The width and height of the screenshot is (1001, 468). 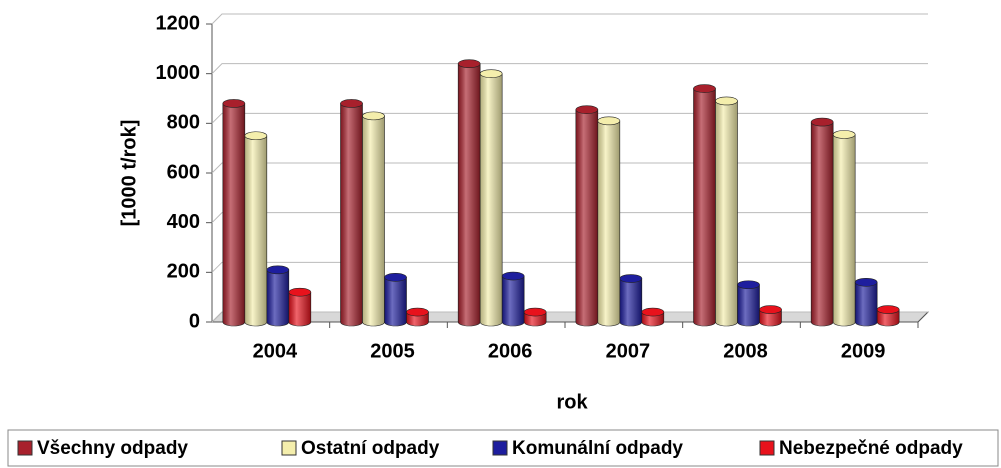 I want to click on x-axis-label: rok, so click(x=572, y=402).